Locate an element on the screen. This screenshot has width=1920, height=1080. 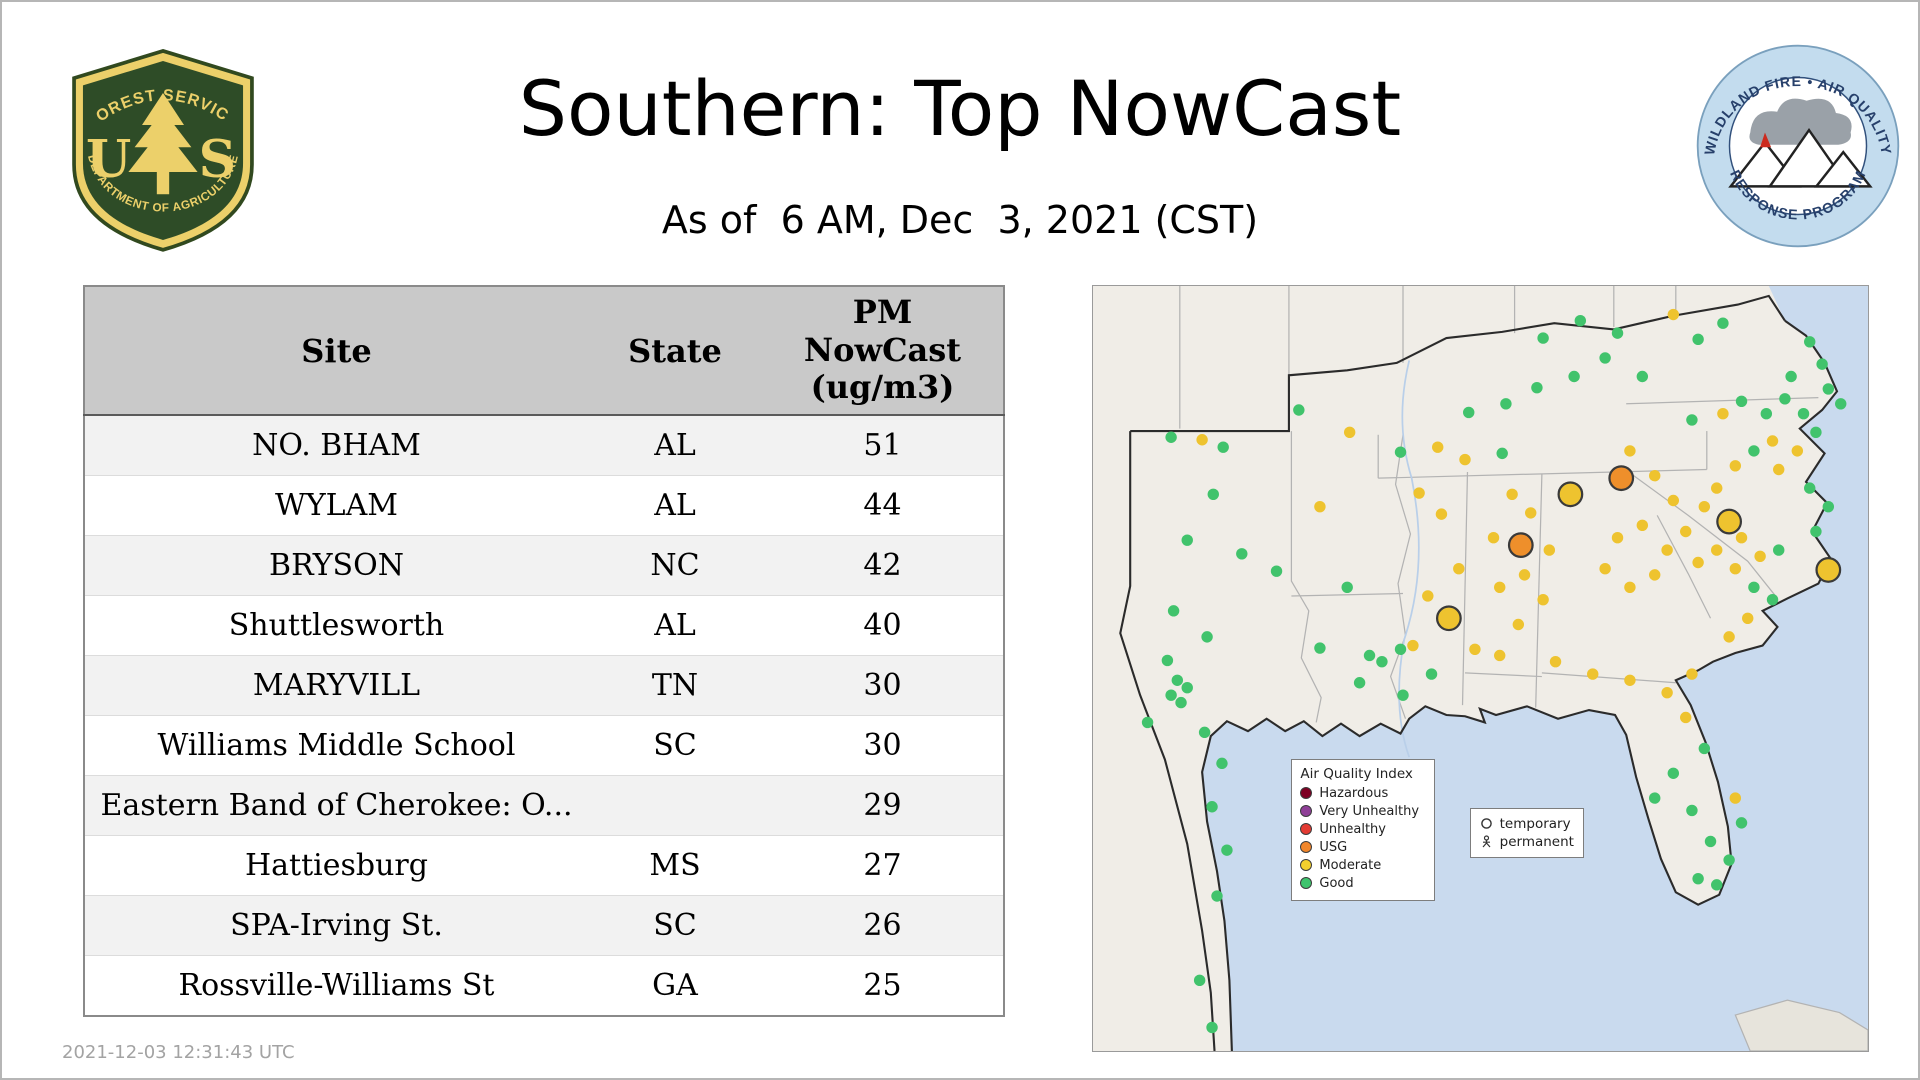
monitor-marker-usg is located at coordinates (1520, 545).